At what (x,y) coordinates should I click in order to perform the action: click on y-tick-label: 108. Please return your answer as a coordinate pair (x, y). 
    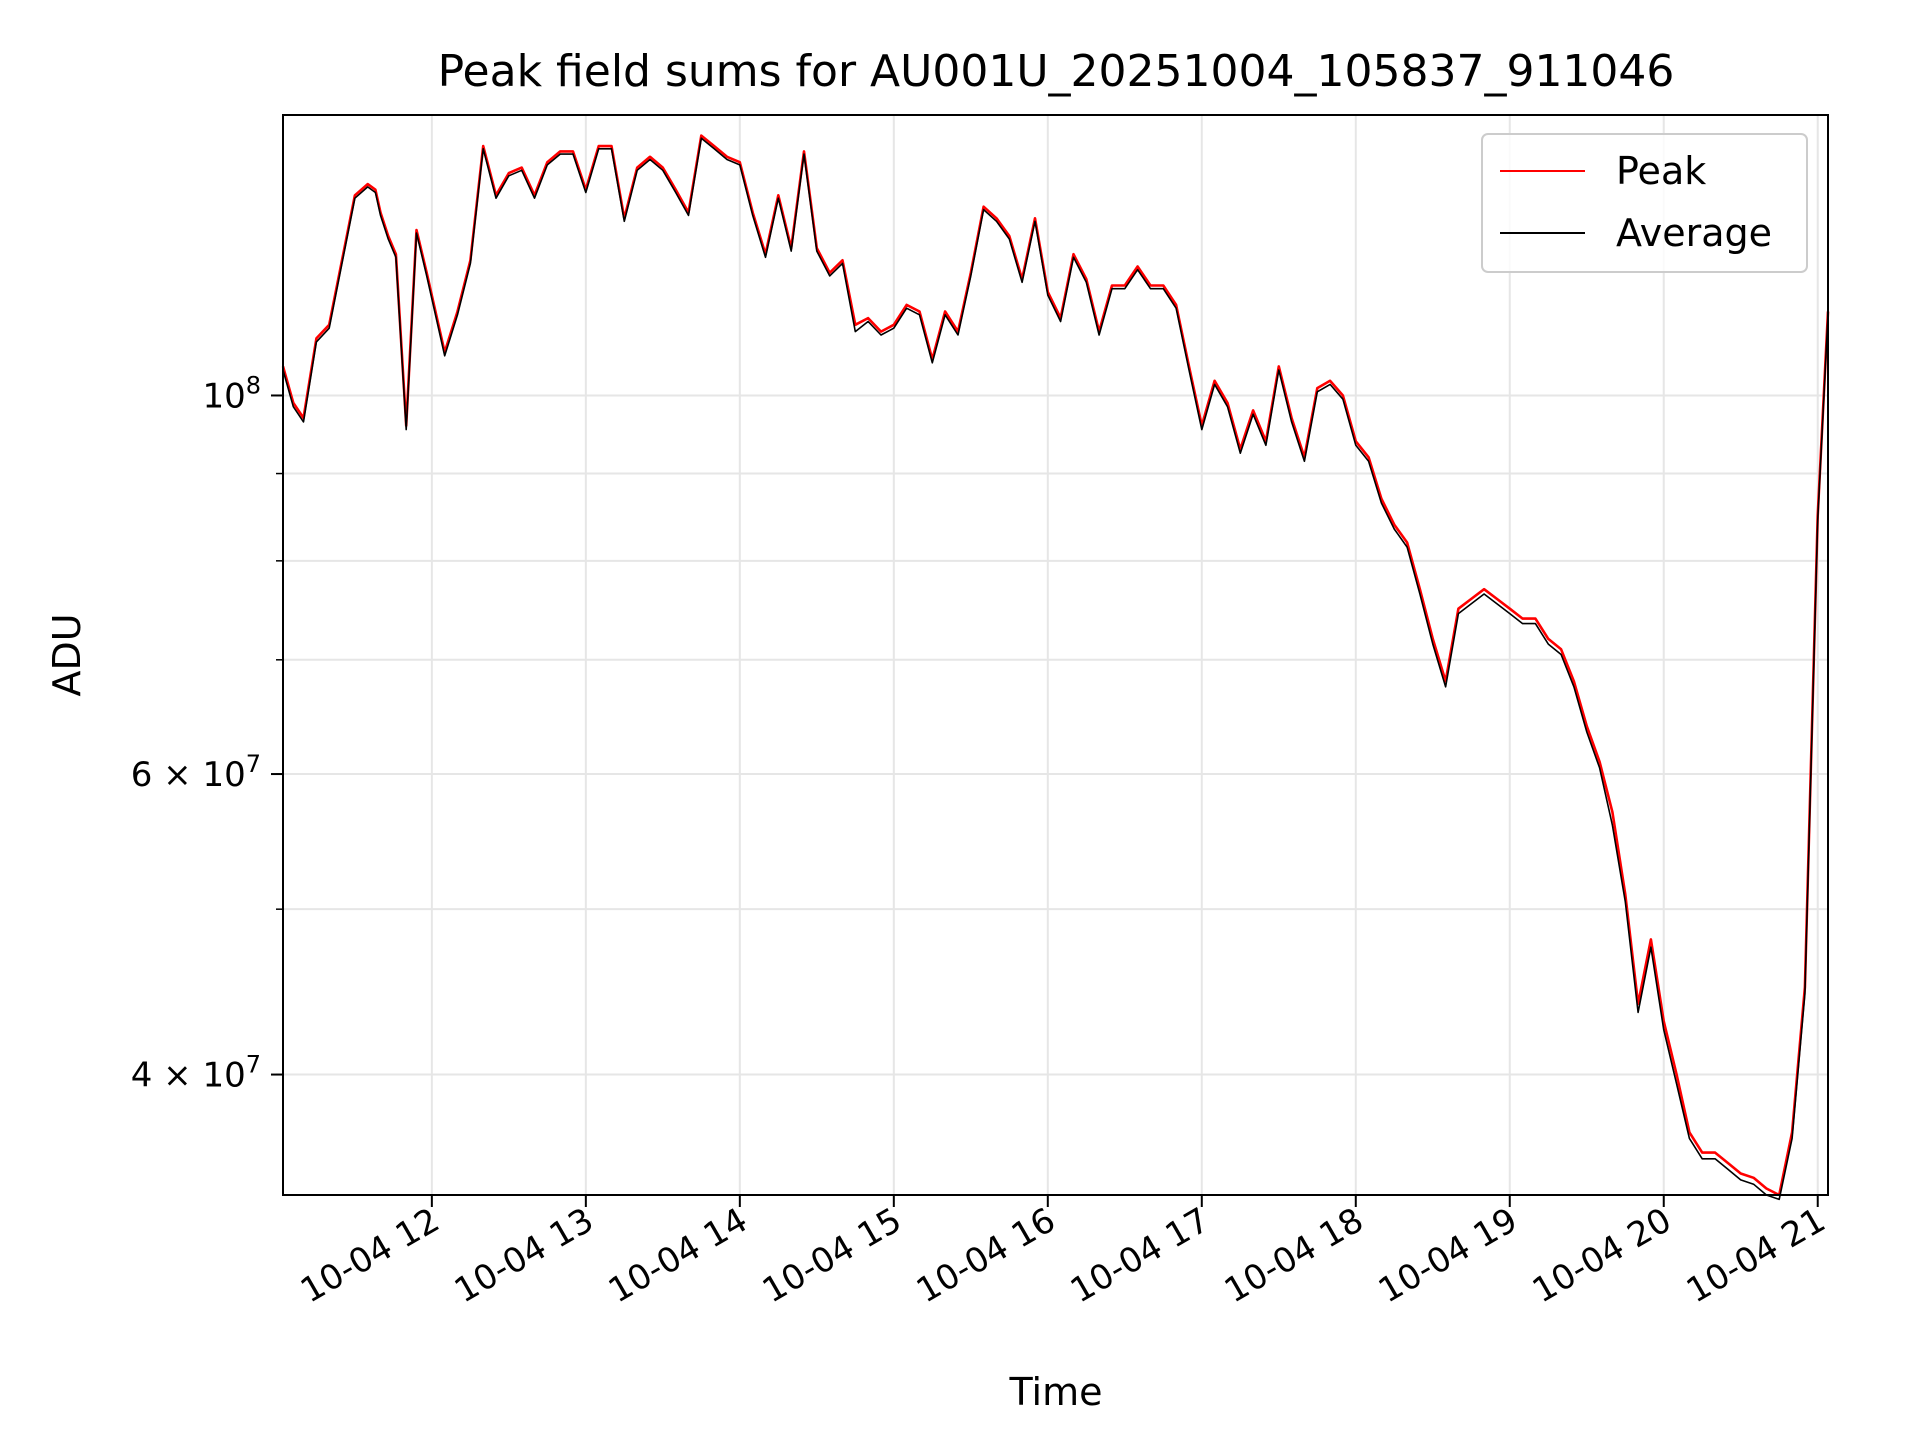
    Looking at the image, I should click on (231, 393).